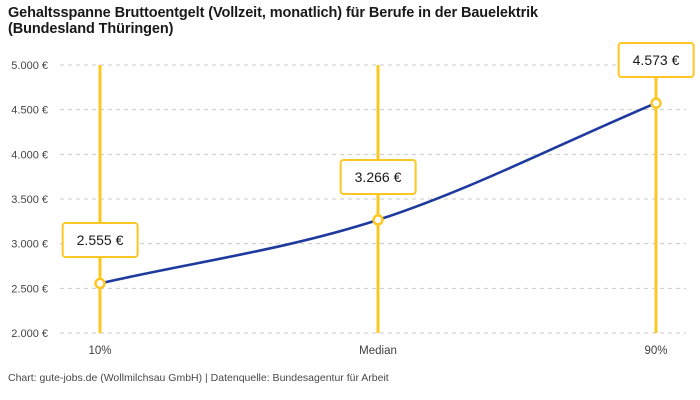 The width and height of the screenshot is (700, 400). What do you see at coordinates (29, 289) in the screenshot?
I see `y-axis-tick-label: 2.500 €` at bounding box center [29, 289].